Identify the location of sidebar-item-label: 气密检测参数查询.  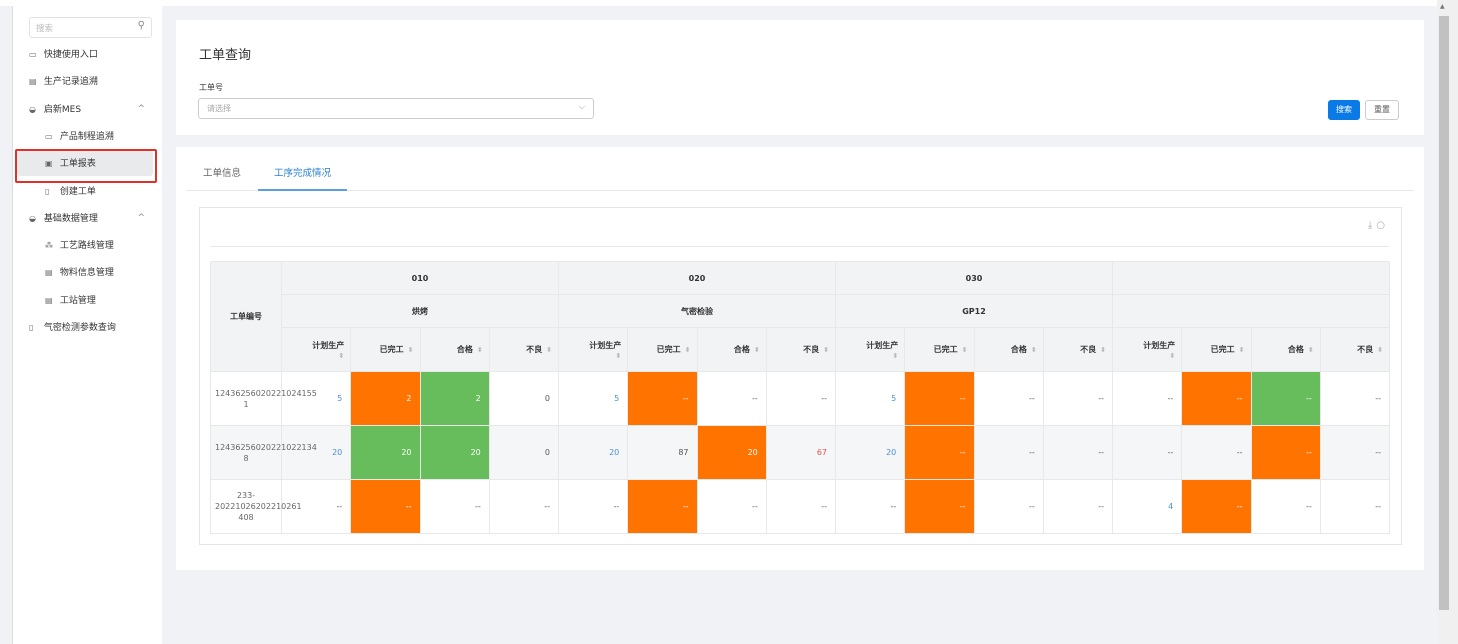
(79, 328).